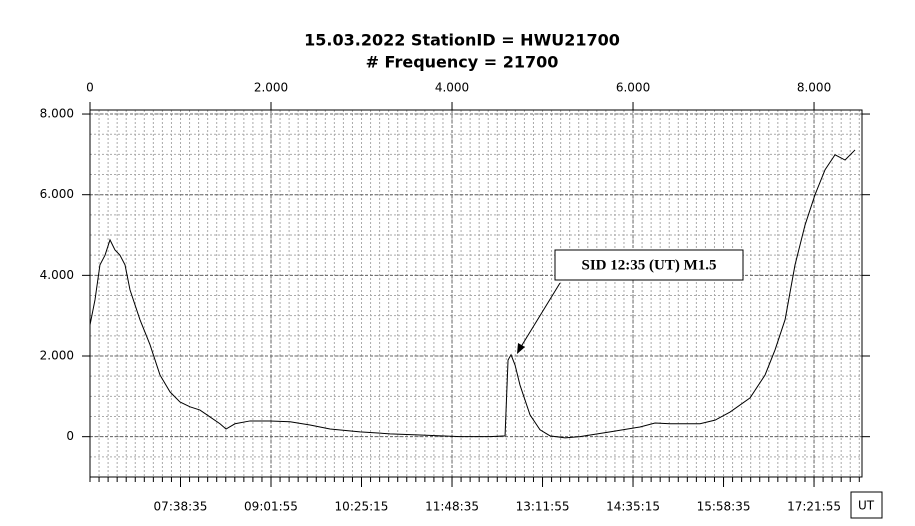 This screenshot has height=526, width=915. I want to click on x2-axis-label: UT, so click(866, 506).